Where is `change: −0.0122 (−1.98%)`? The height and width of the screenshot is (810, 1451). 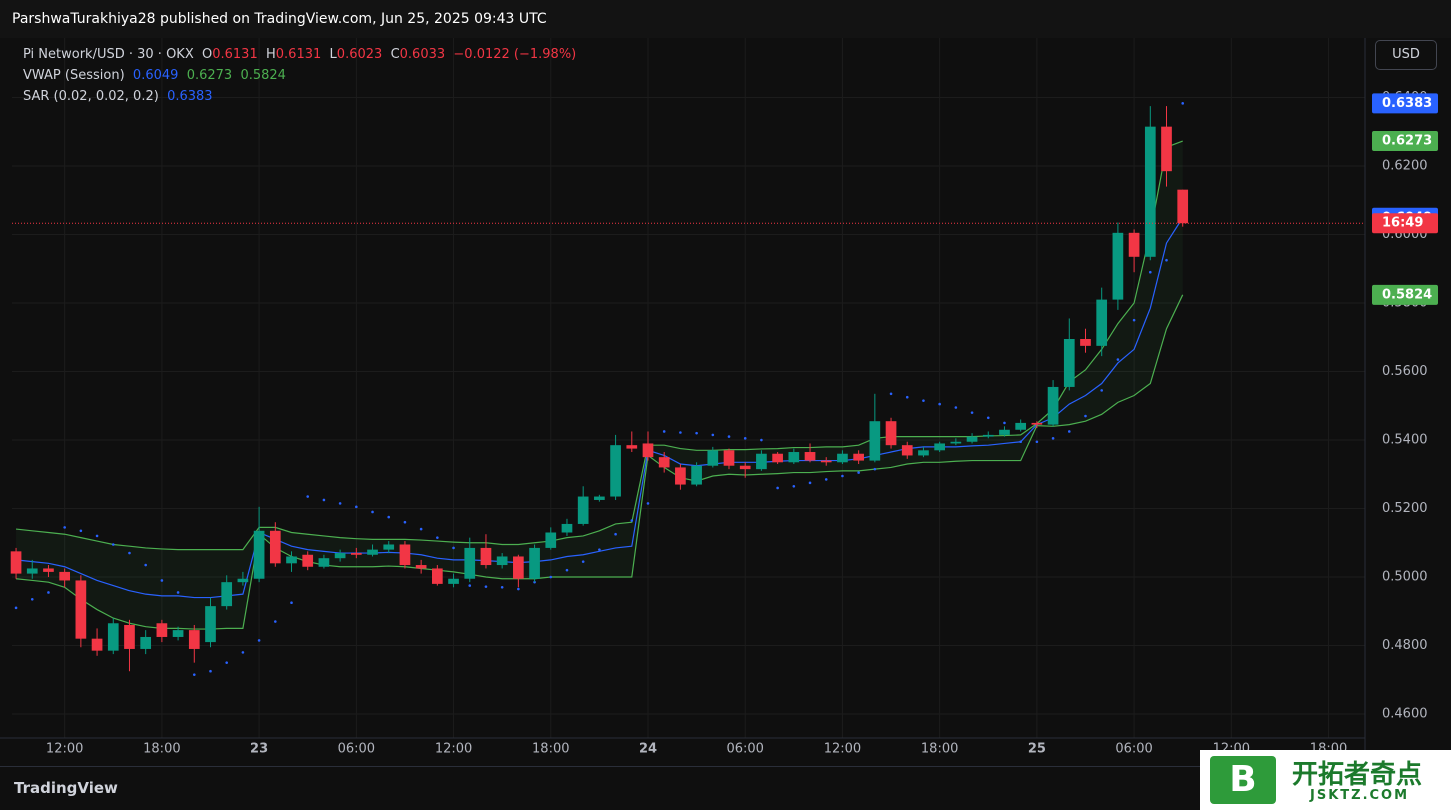
change: −0.0122 (−1.98%) is located at coordinates (515, 54).